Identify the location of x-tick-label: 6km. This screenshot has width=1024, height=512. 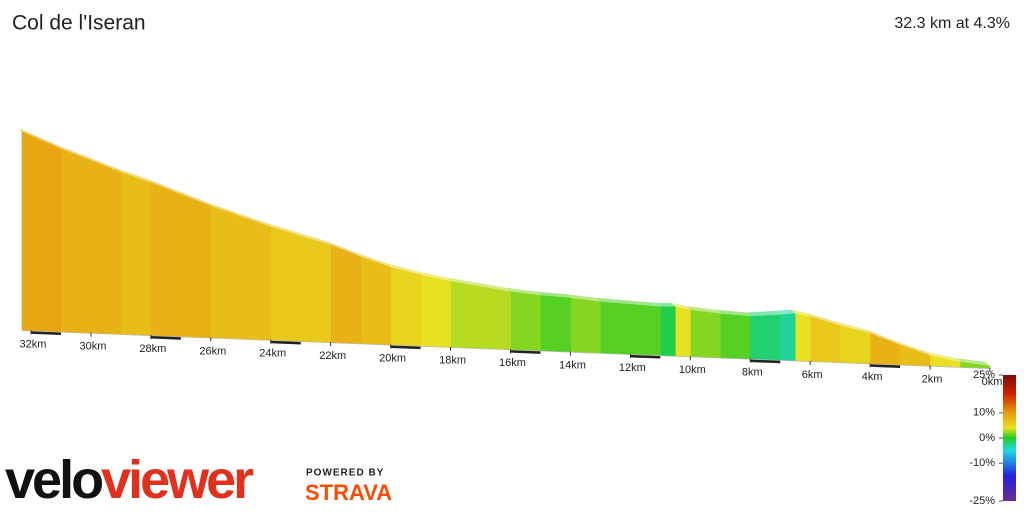
(812, 375).